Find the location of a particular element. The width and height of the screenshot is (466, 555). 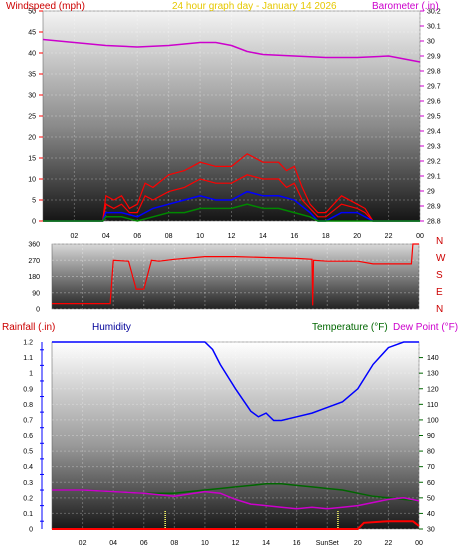

wind-x-tick-label: 20 is located at coordinates (357, 236).